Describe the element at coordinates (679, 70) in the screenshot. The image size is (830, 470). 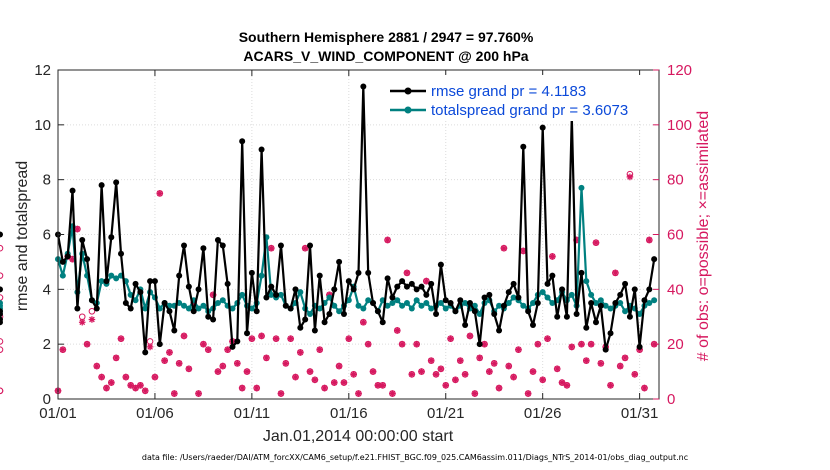
I see `y2-tick-label: 120` at that location.